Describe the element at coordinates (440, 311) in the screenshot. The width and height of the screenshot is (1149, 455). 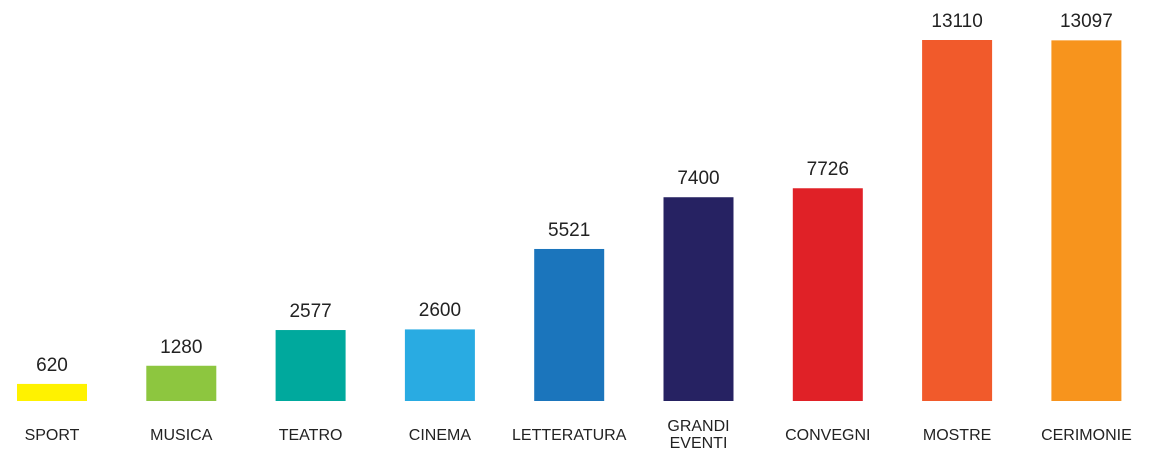
I see `value-label: 2600` at that location.